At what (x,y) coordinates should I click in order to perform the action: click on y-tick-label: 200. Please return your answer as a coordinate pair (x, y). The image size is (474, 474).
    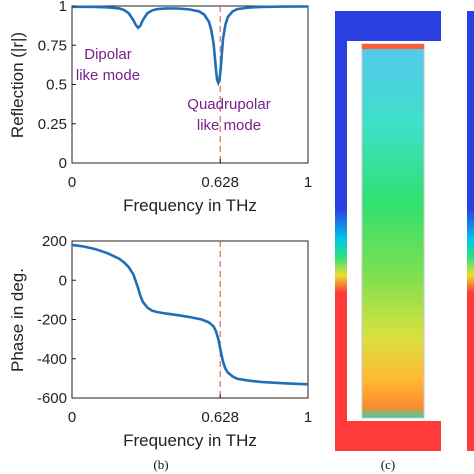
    Looking at the image, I should click on (54, 241).